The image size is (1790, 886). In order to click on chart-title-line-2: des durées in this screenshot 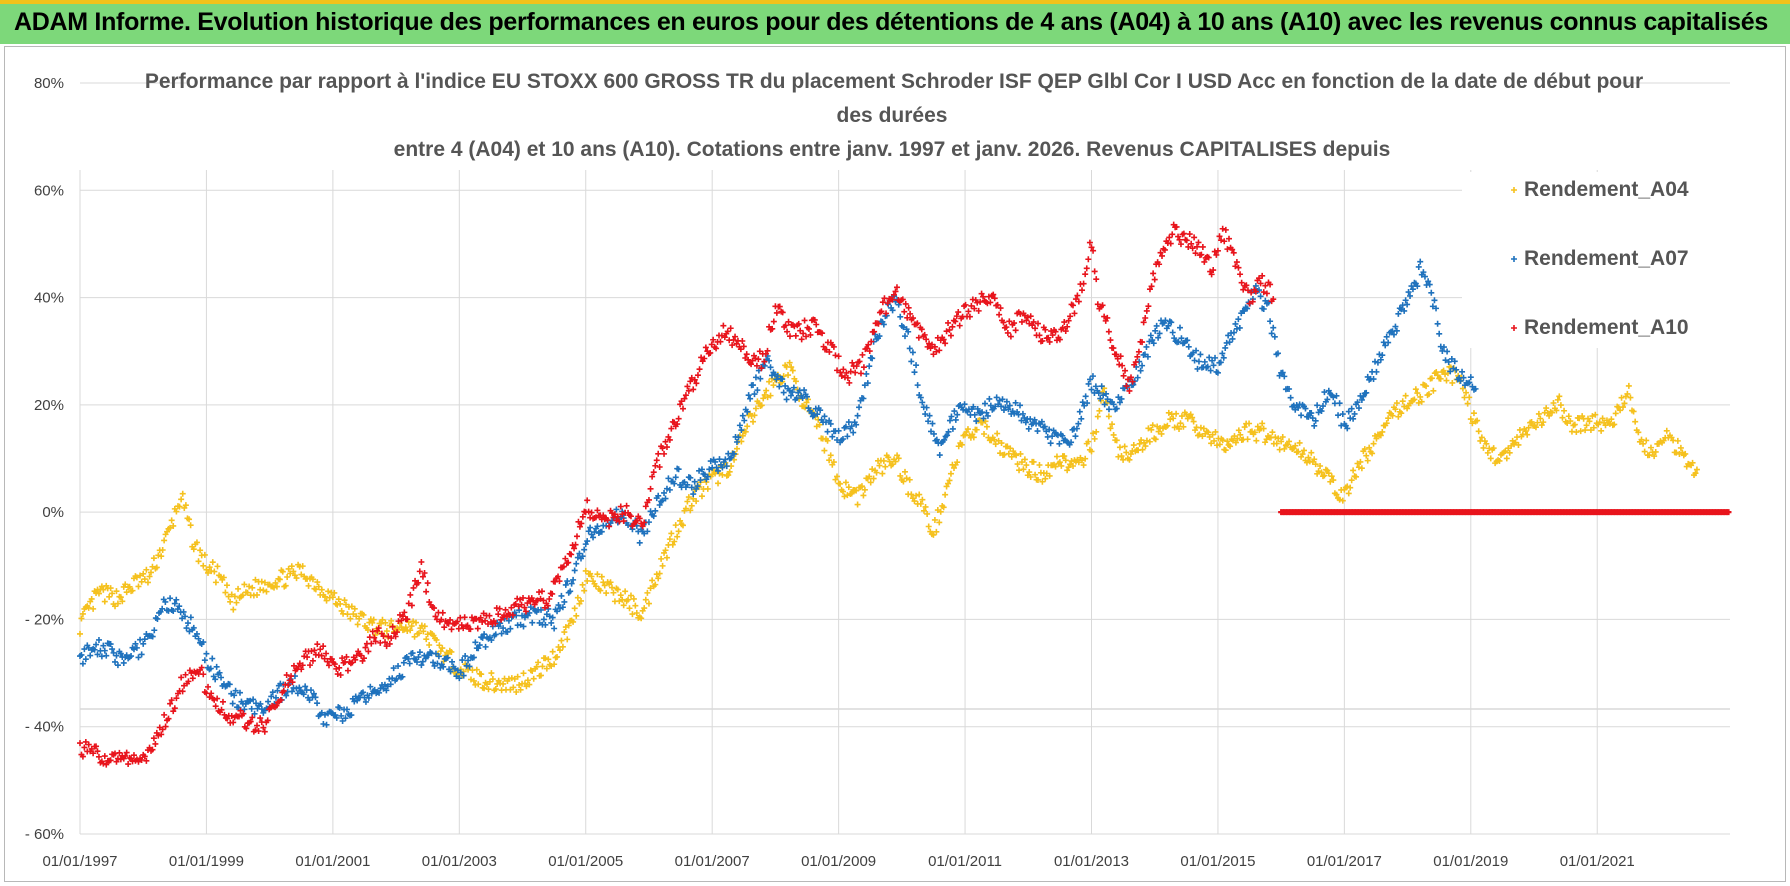, I will do `click(892, 115)`.